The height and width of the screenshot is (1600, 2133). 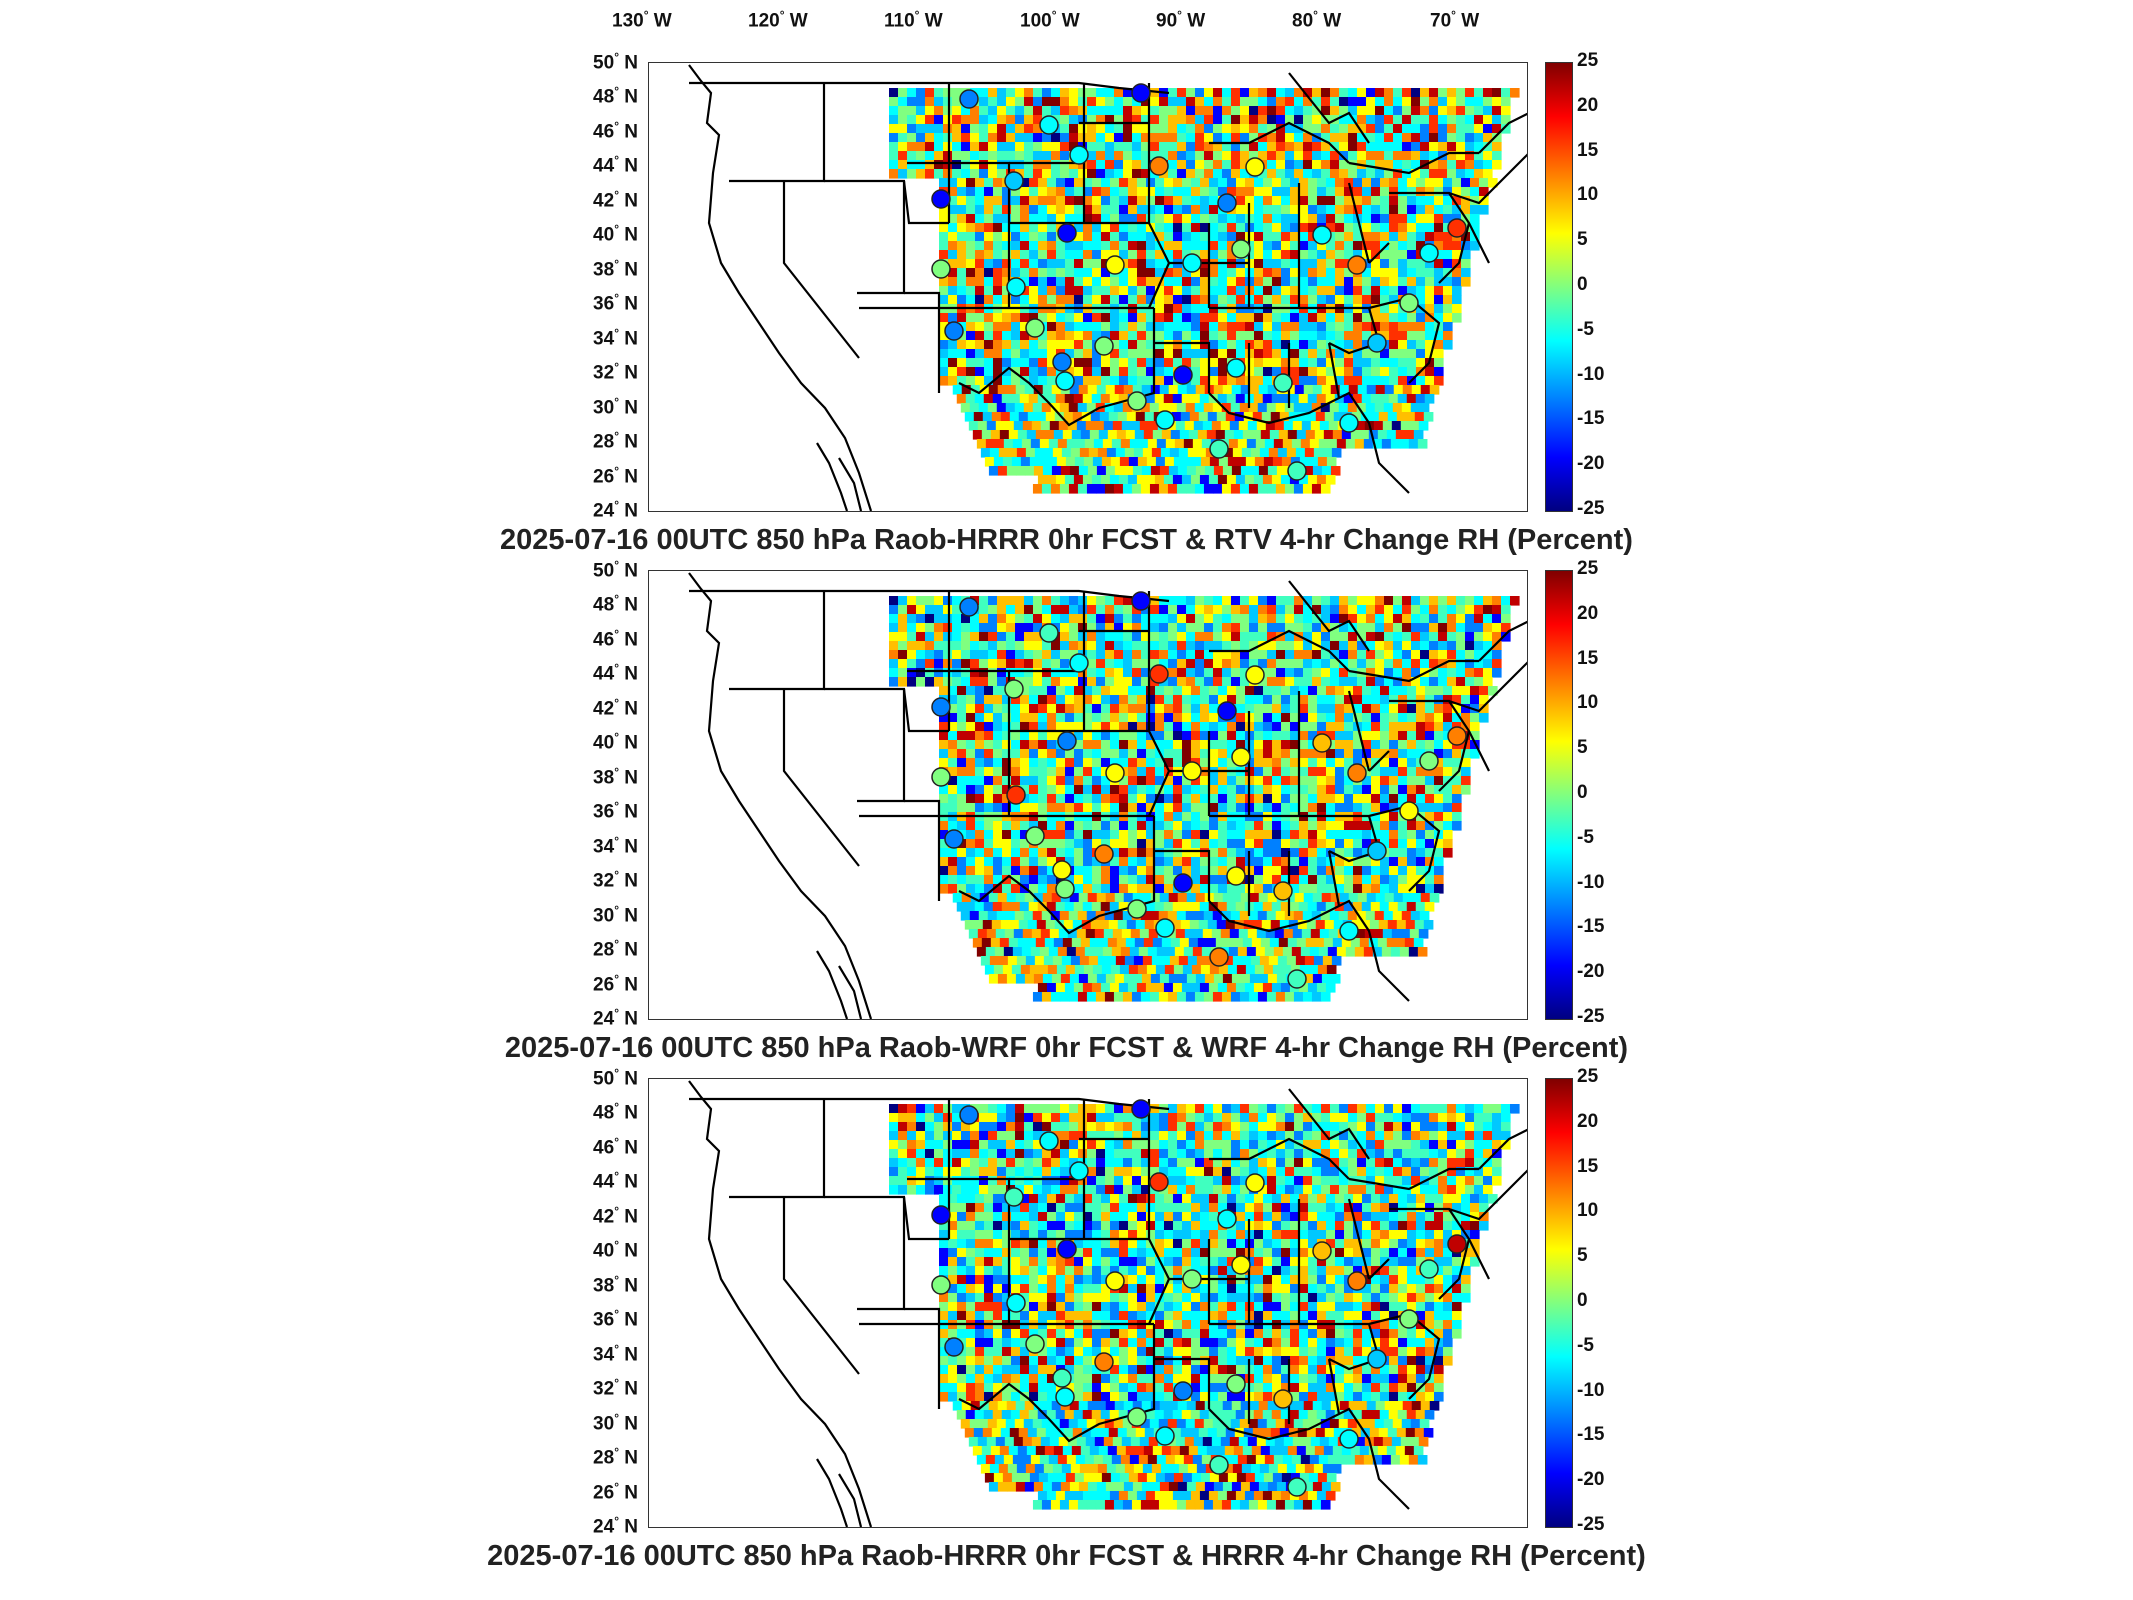 I want to click on latitude-label: 46° N, so click(x=615, y=1146).